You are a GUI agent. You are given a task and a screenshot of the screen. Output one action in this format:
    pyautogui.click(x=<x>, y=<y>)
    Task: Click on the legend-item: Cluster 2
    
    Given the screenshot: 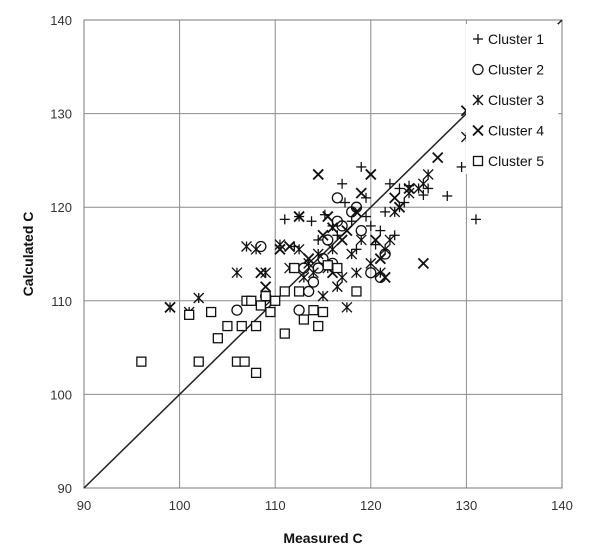 What is the action you would take?
    pyautogui.click(x=508, y=70)
    